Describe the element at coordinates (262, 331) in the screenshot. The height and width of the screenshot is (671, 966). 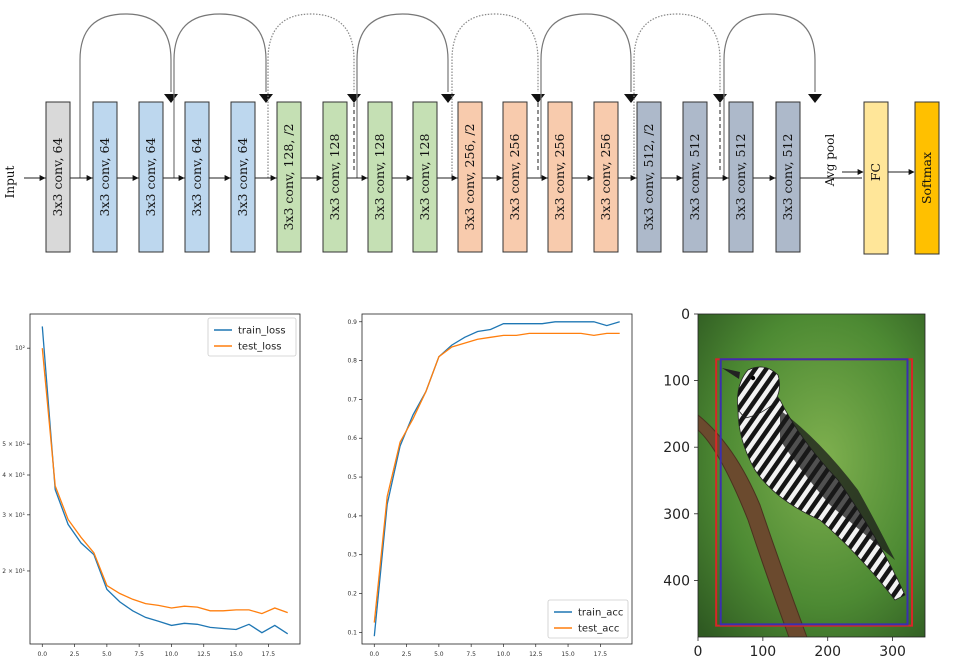
I see `legend-label-train_loss: train_loss` at that location.